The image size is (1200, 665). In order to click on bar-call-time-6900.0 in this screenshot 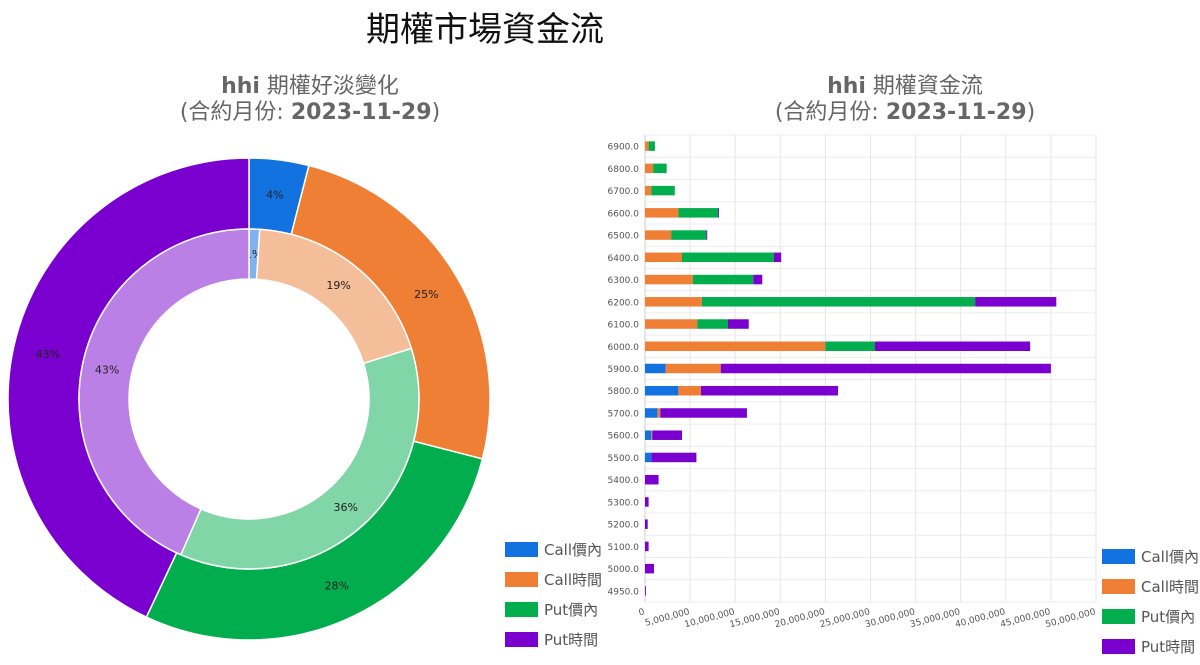, I will do `click(647, 146)`.